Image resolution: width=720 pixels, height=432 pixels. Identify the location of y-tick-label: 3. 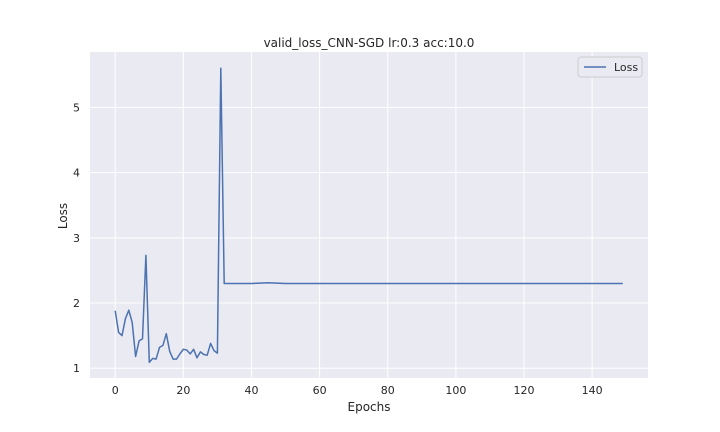
(76, 238).